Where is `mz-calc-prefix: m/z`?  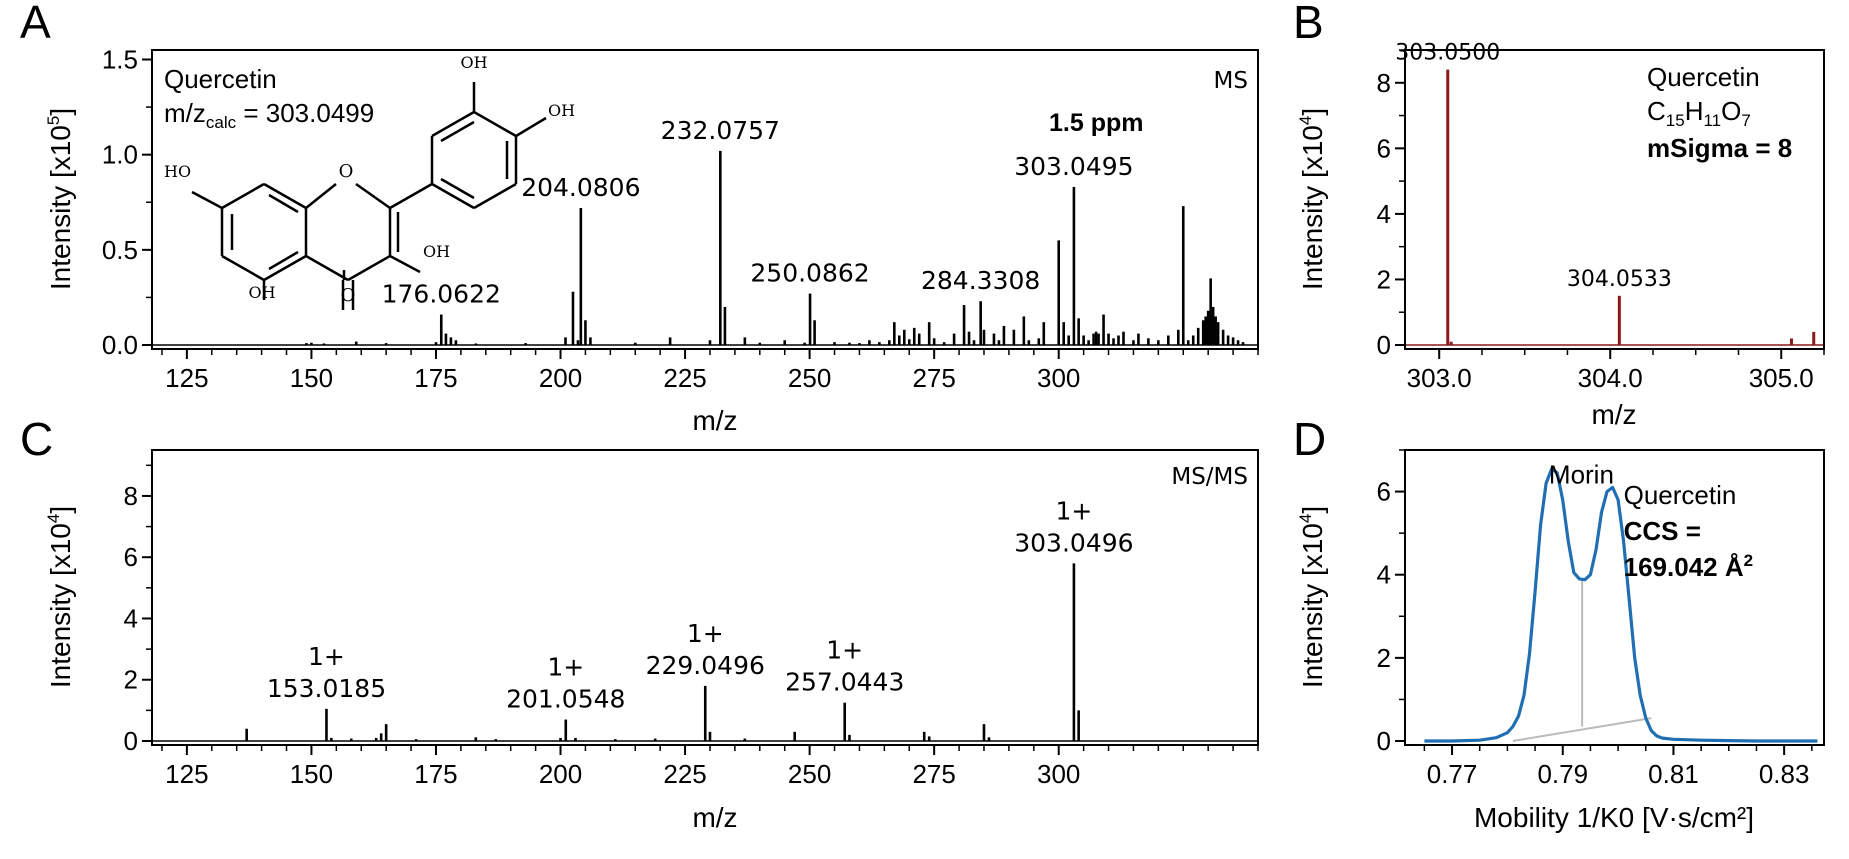
mz-calc-prefix: m/z is located at coordinates (185, 113).